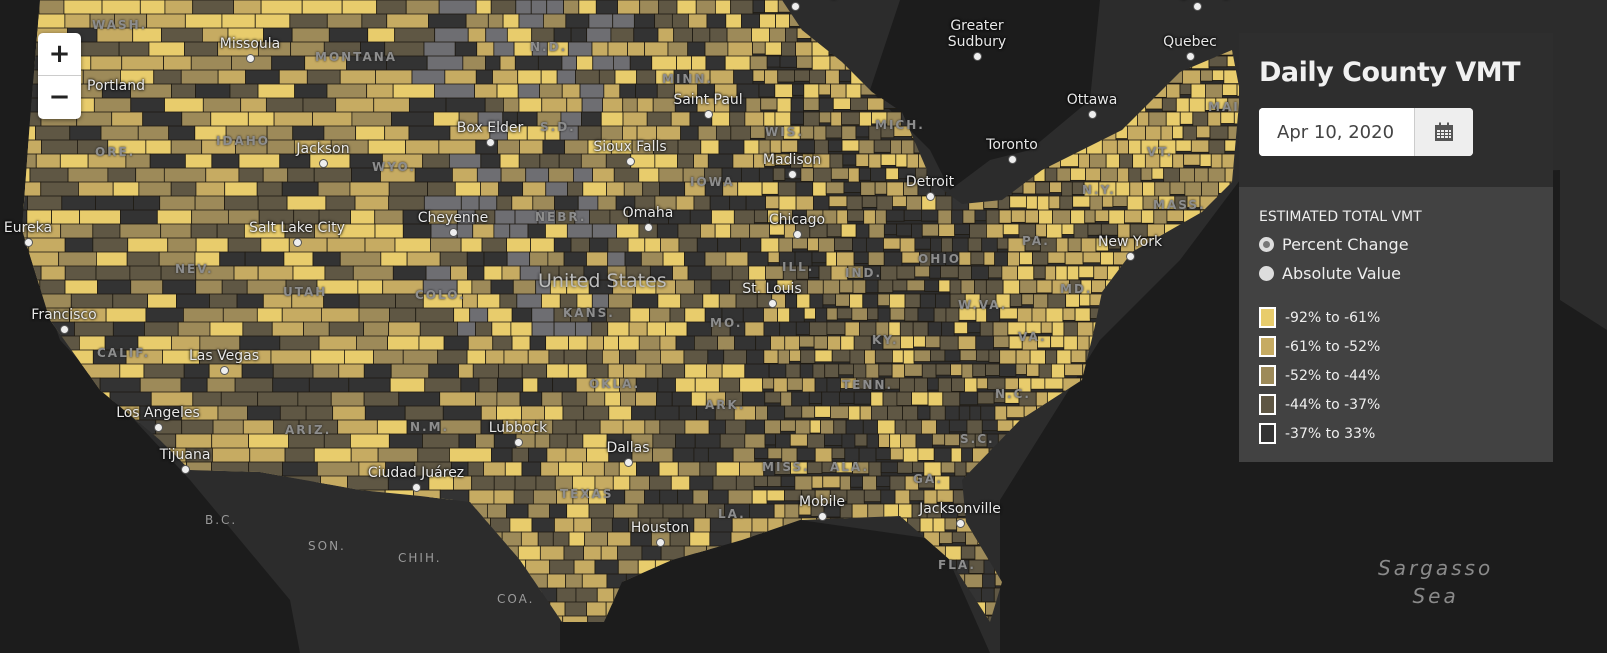  What do you see at coordinates (1266, 244) in the screenshot?
I see `radio-button` at bounding box center [1266, 244].